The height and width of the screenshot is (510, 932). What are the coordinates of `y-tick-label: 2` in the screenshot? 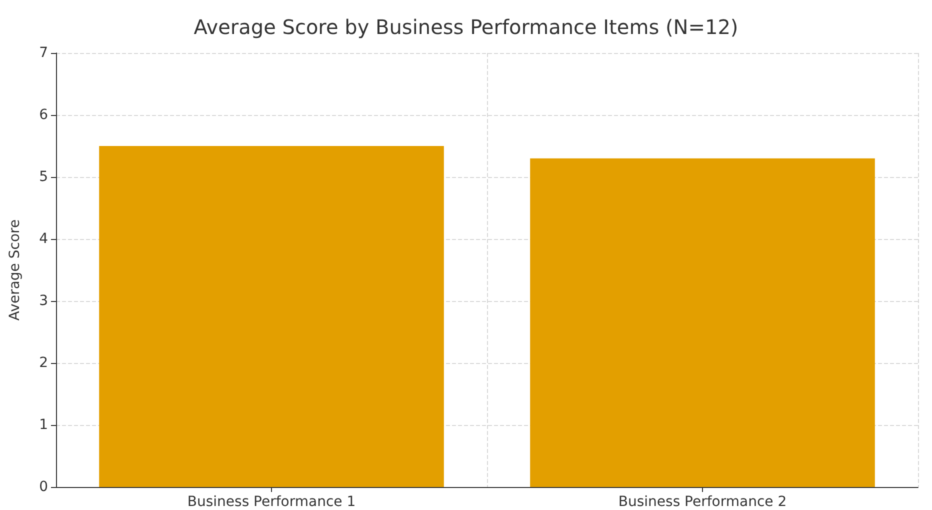 It's located at (43, 363).